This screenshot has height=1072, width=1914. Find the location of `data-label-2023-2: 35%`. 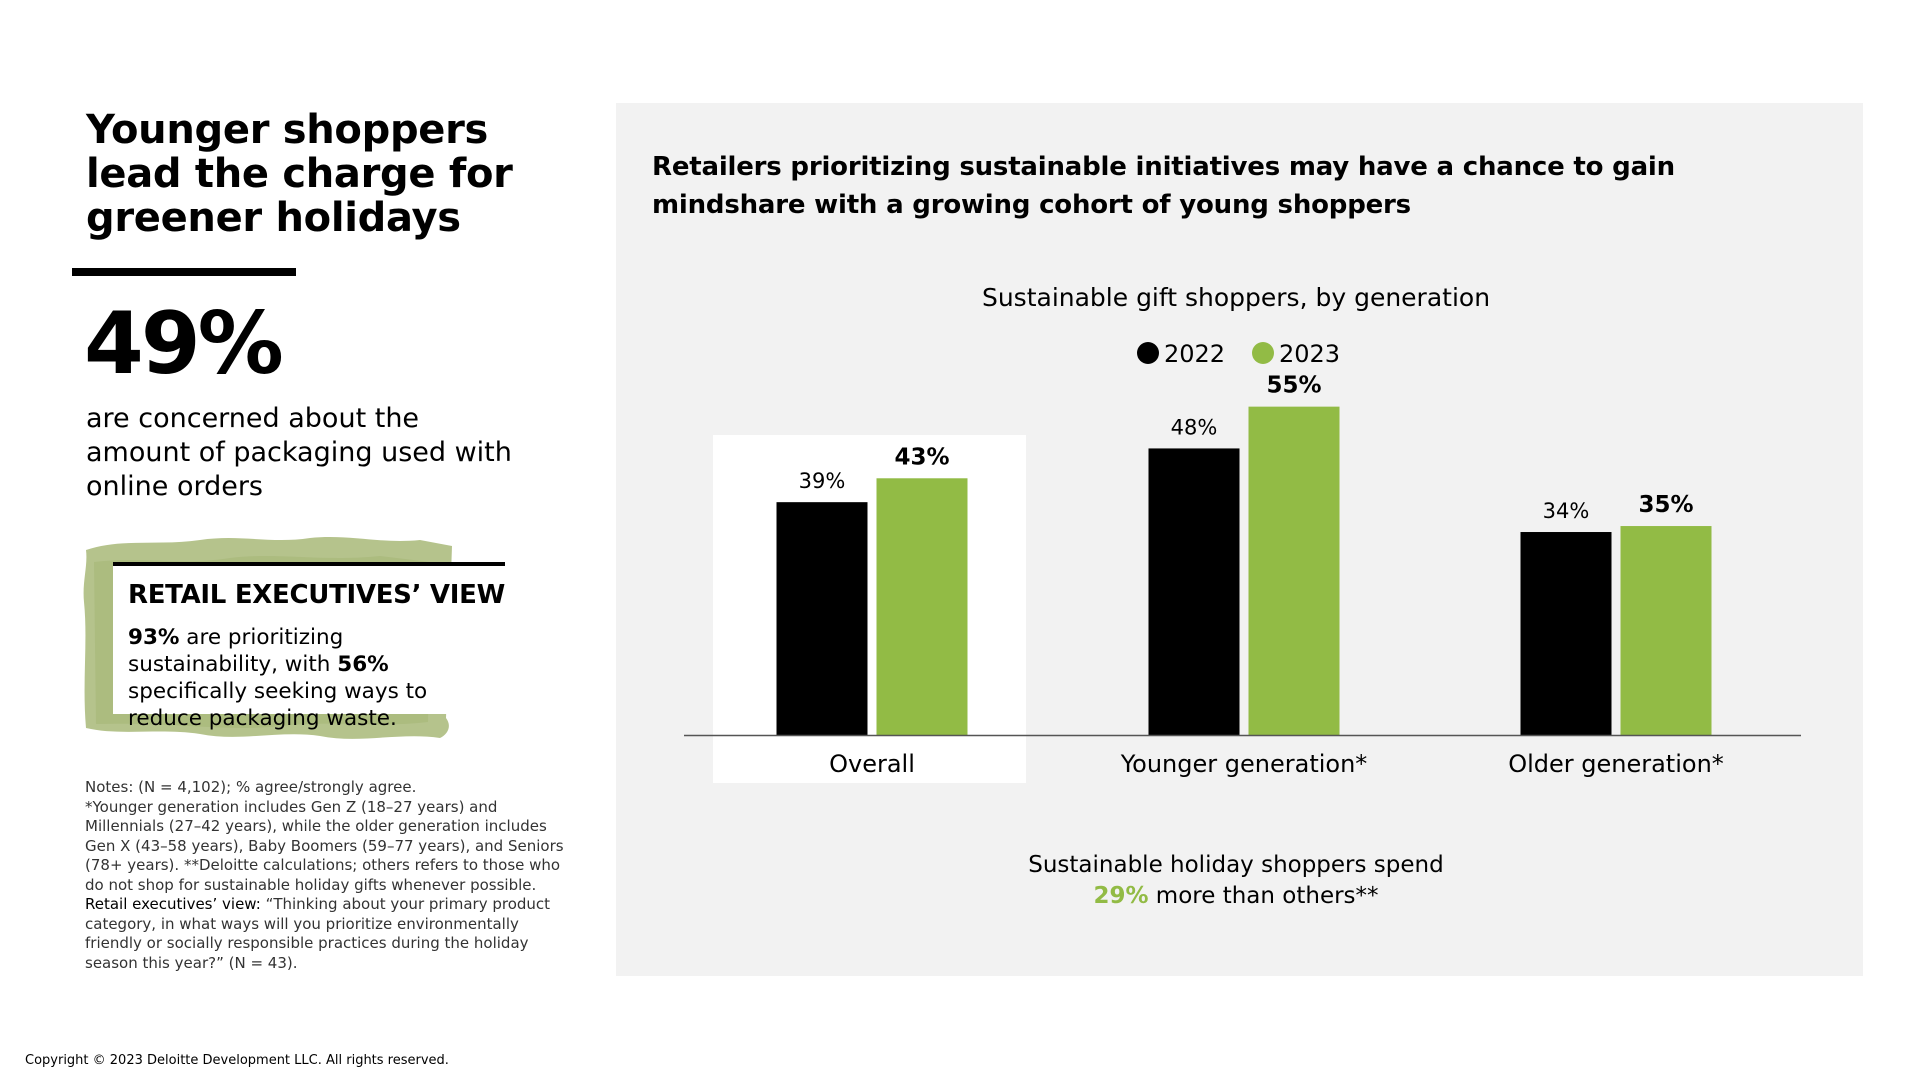

data-label-2023-2: 35% is located at coordinates (1665, 505).